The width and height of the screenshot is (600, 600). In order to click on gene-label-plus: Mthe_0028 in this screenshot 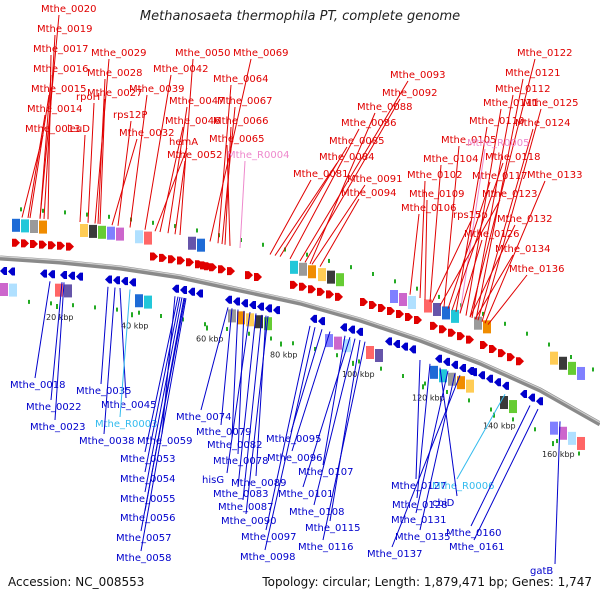, I will do `click(115, 73)`.